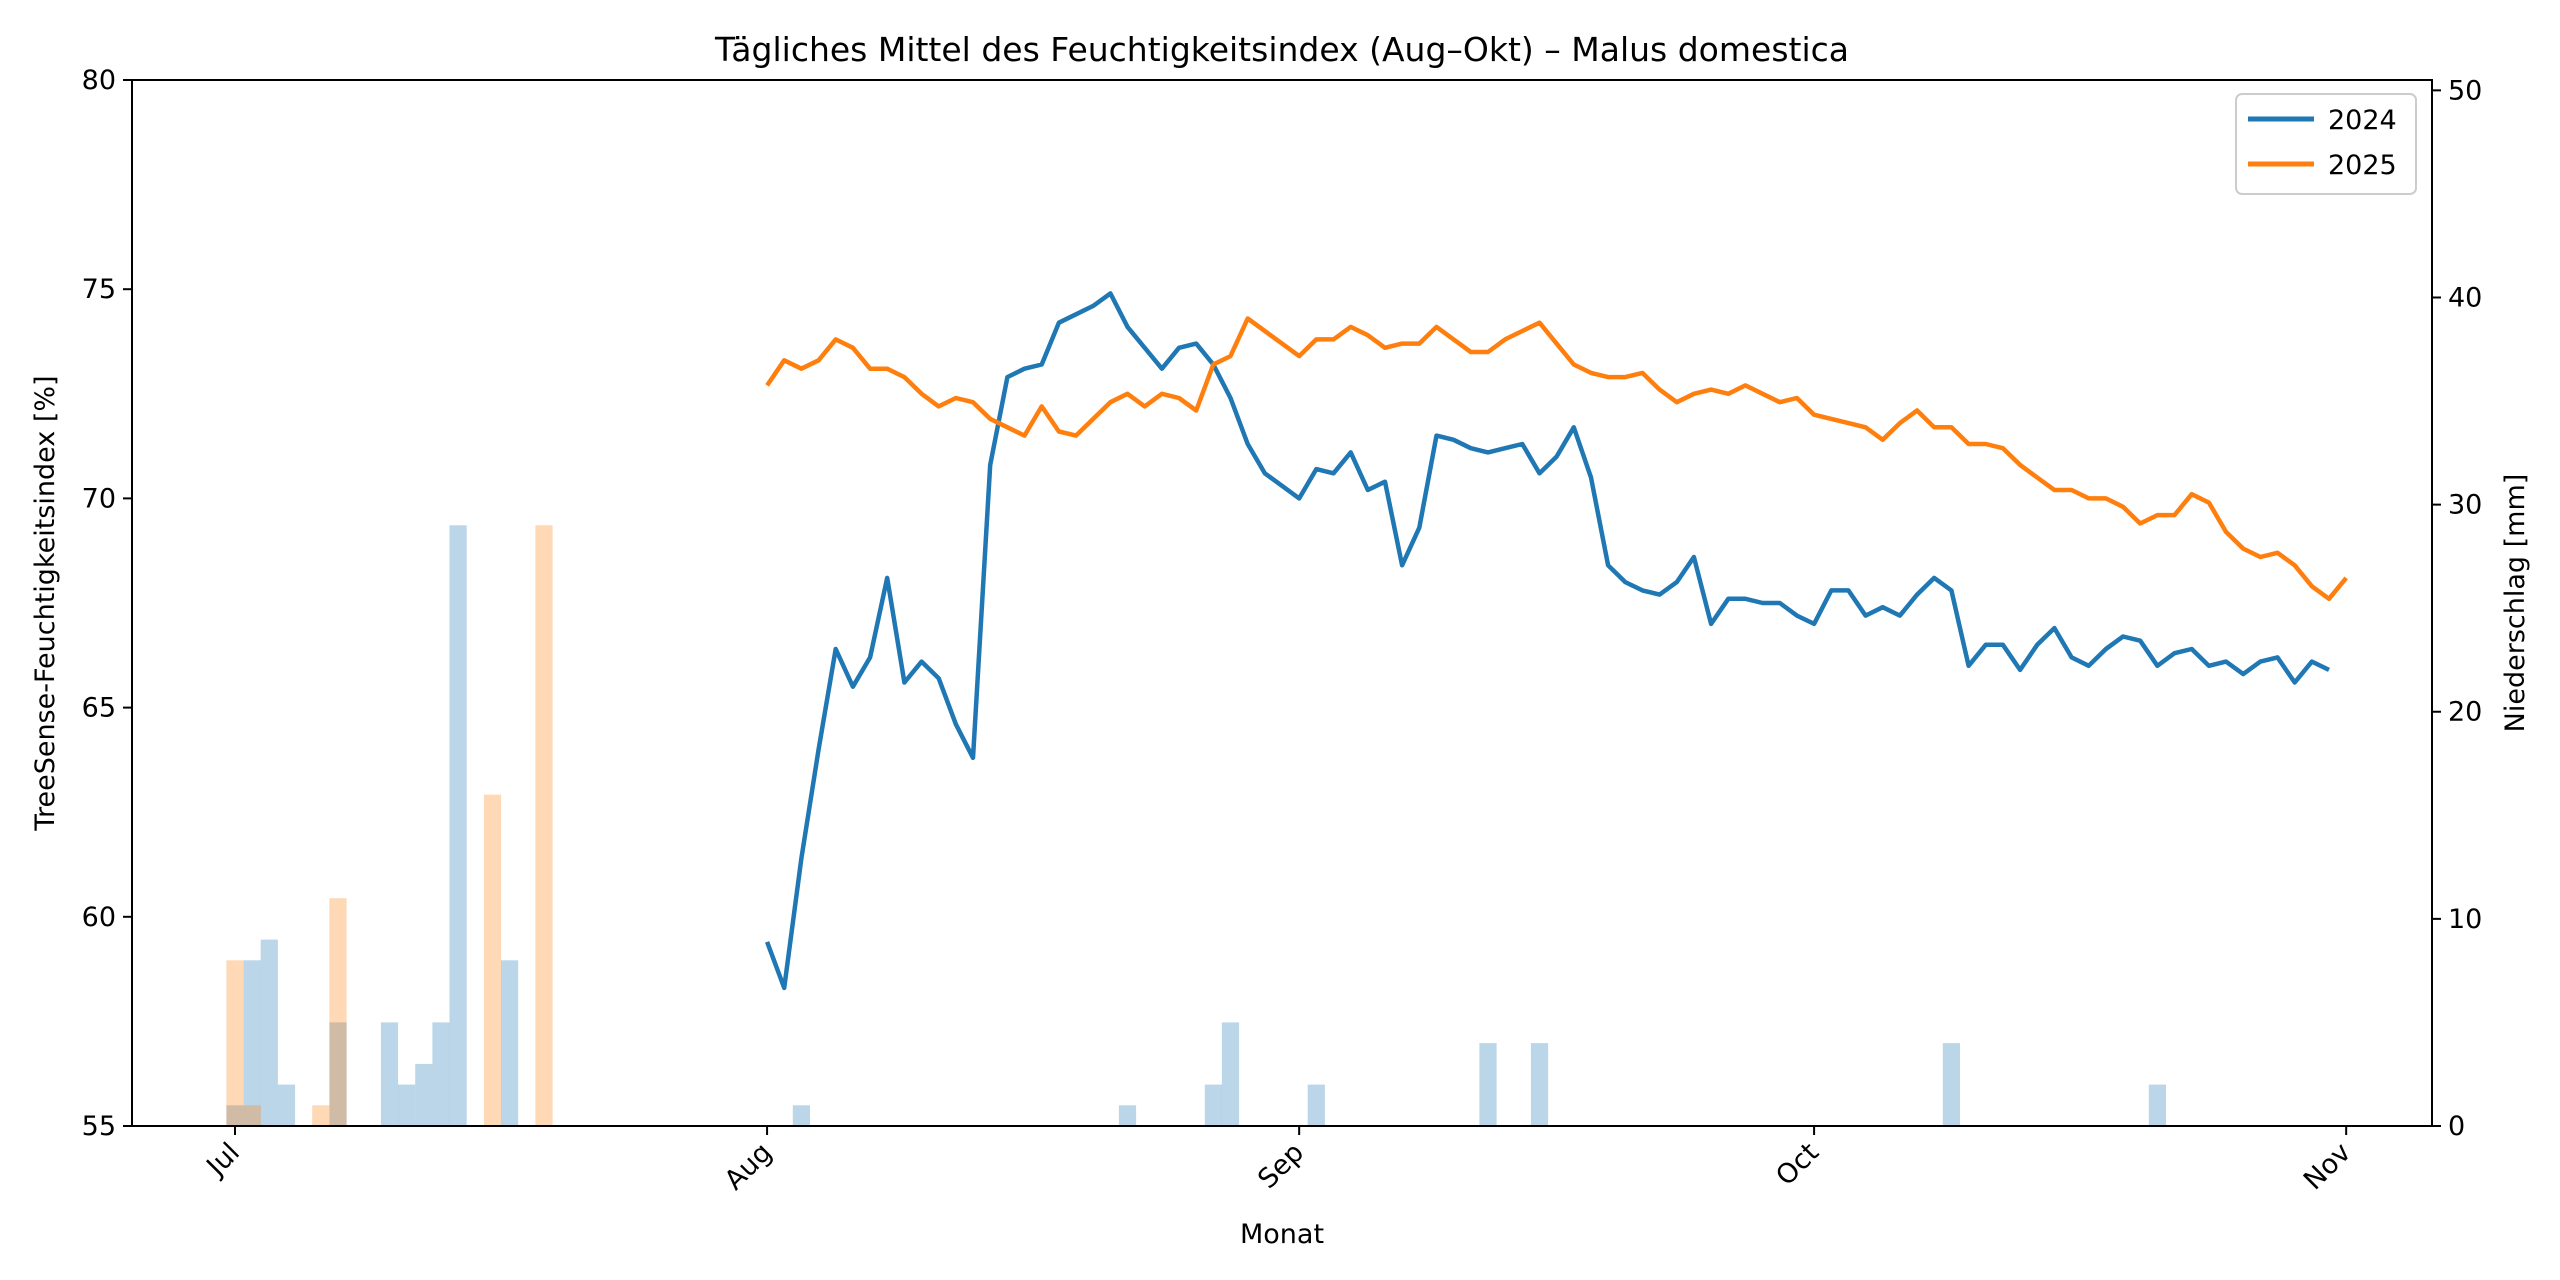  I want to click on x-tick-label: Aug, so click(748, 1166).